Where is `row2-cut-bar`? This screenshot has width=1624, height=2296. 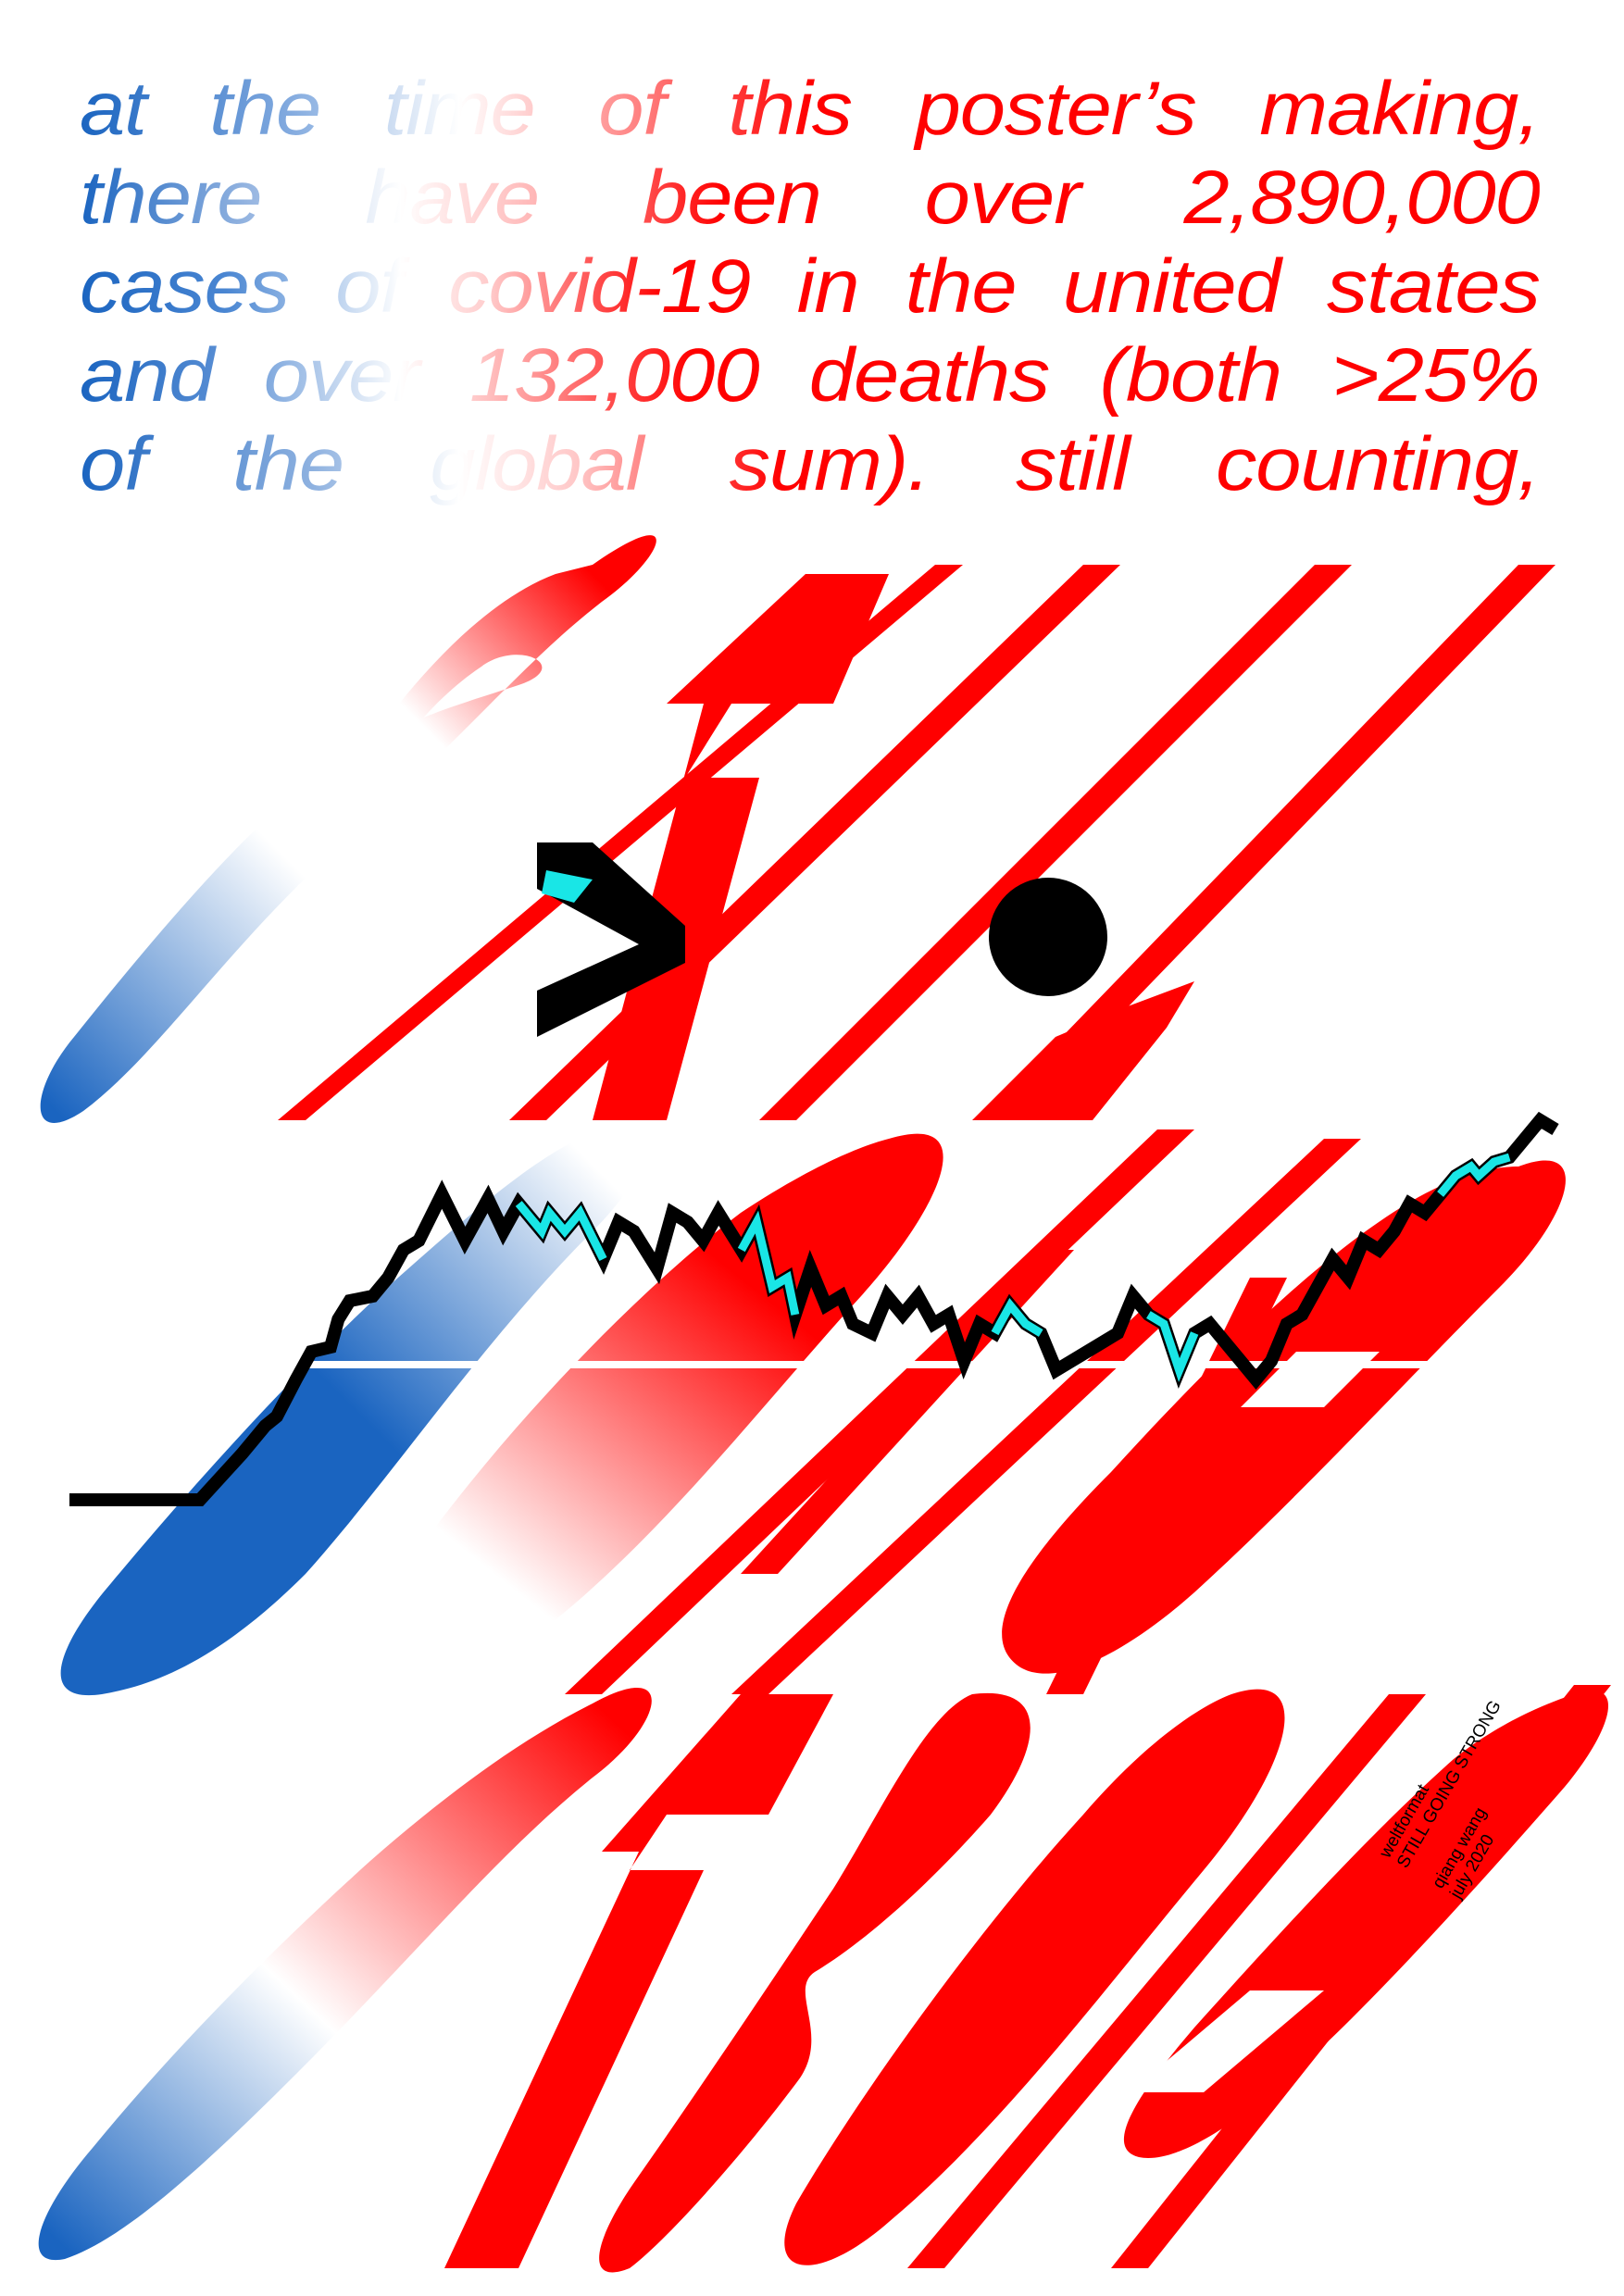 row2-cut-bar is located at coordinates (812, 1364).